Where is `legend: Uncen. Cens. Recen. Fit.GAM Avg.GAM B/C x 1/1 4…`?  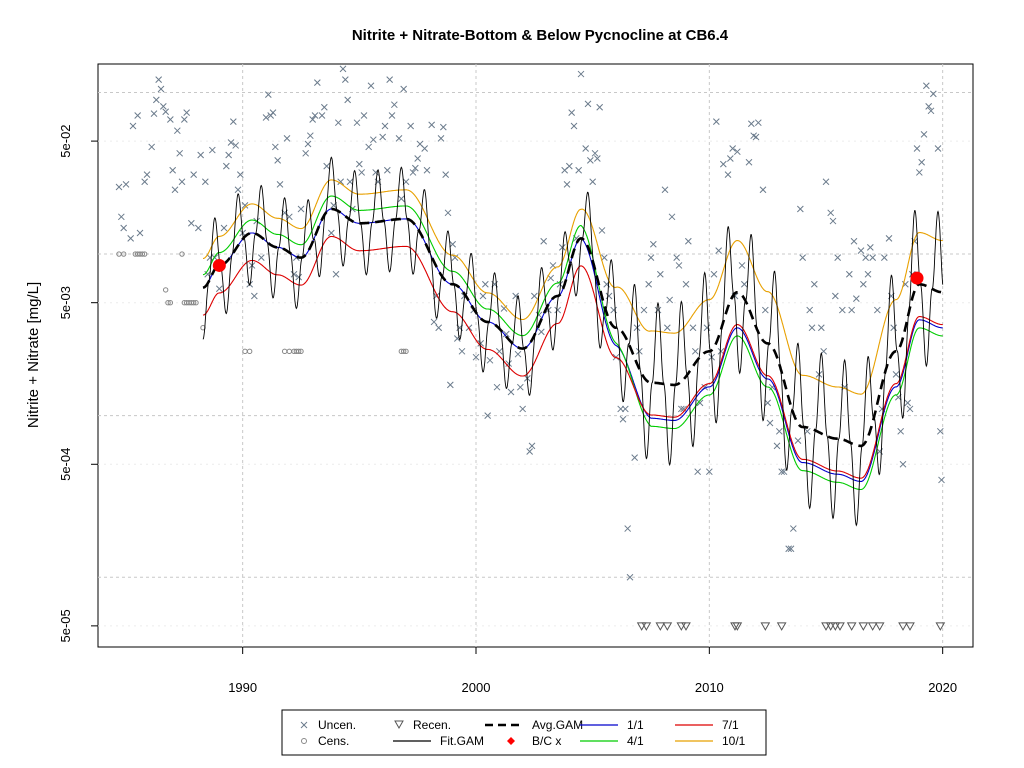
legend: Uncen. Cens. Recen. Fit.GAM Avg.GAM B/C x 1/1 4… is located at coordinates (524, 732).